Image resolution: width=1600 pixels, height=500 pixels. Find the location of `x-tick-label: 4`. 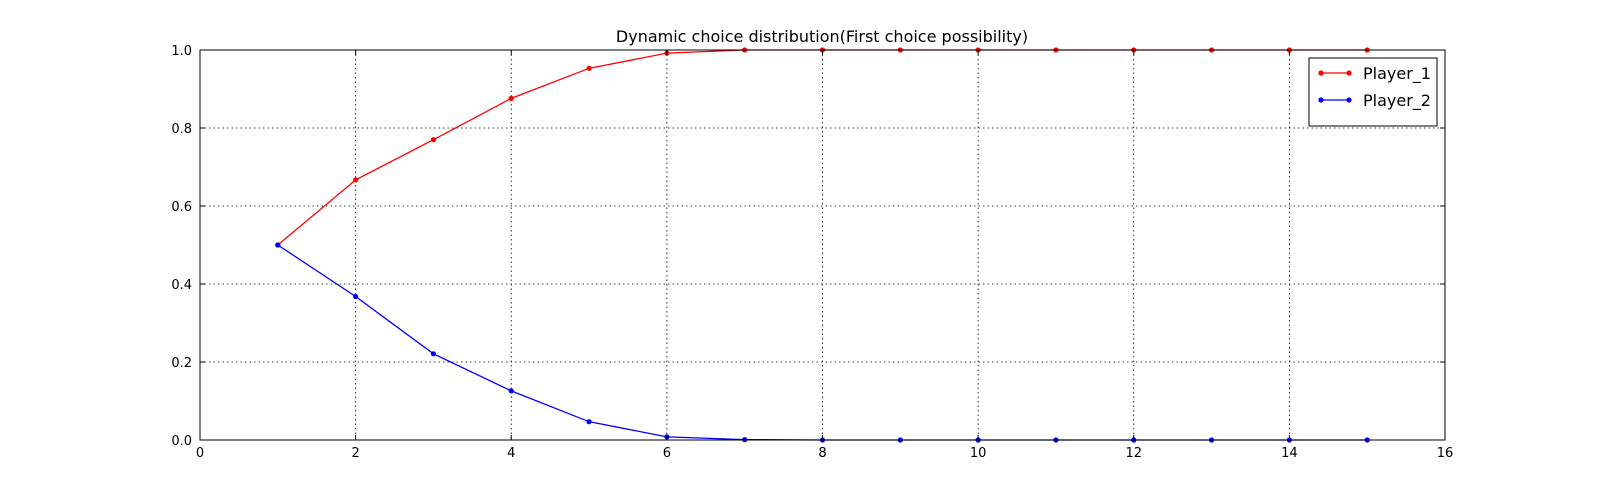

x-tick-label: 4 is located at coordinates (511, 453).